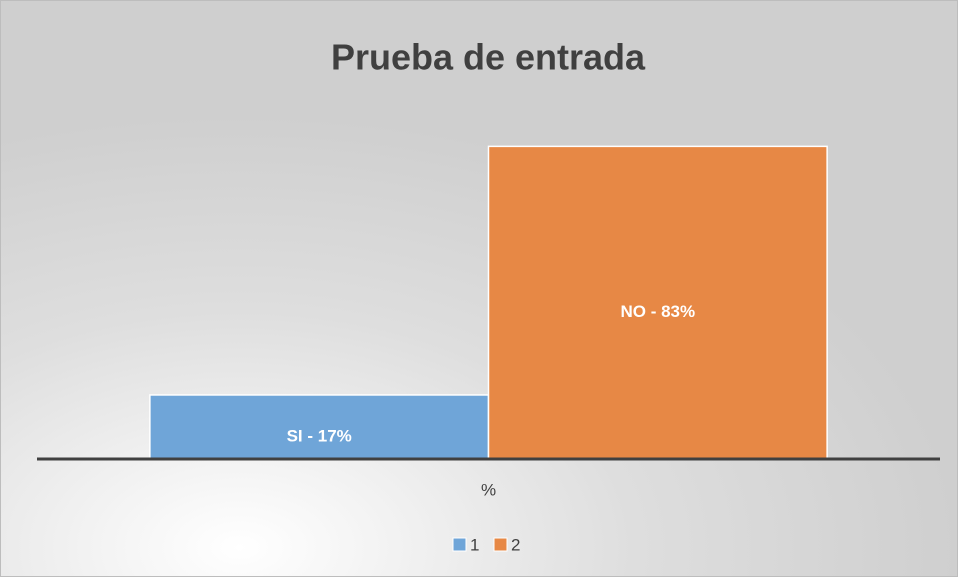 This screenshot has width=959, height=578. I want to click on bar, so click(319, 427).